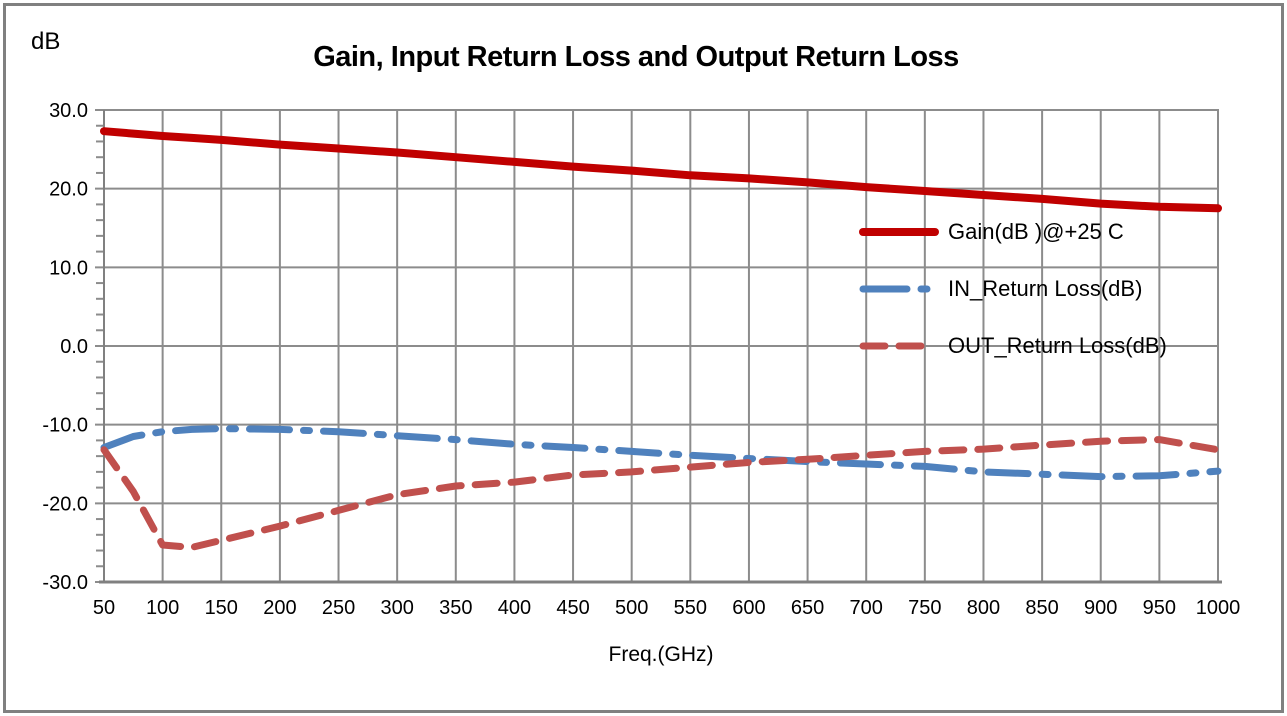  I want to click on svg-text: -20.0, so click(65, 504).